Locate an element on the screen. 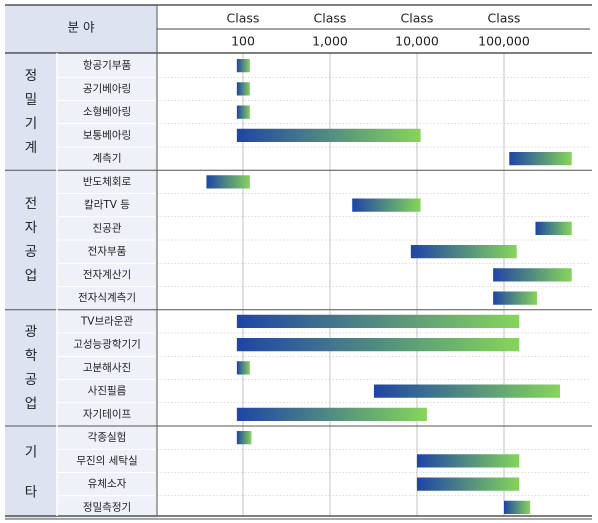 The image size is (598, 523). item-label: 고분해사진 is located at coordinates (107, 367).